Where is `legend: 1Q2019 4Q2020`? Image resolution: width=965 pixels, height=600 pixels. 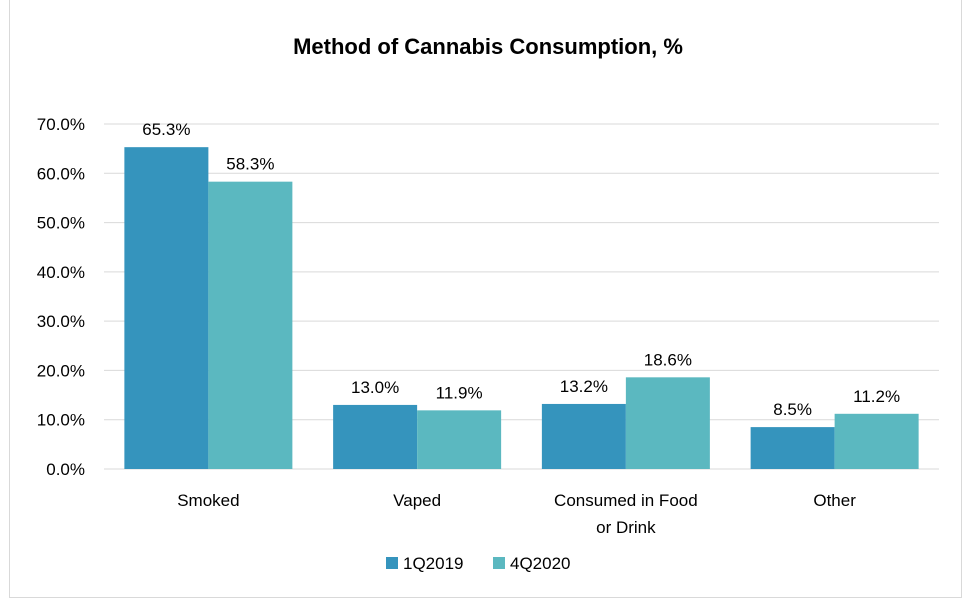
legend: 1Q2019 4Q2020 is located at coordinates (478, 563).